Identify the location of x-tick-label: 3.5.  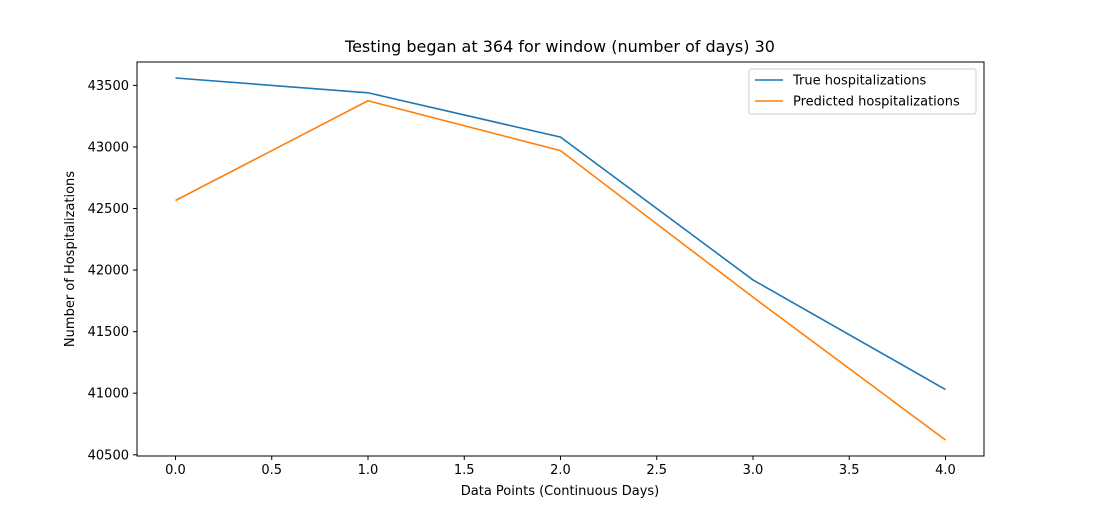
(849, 470).